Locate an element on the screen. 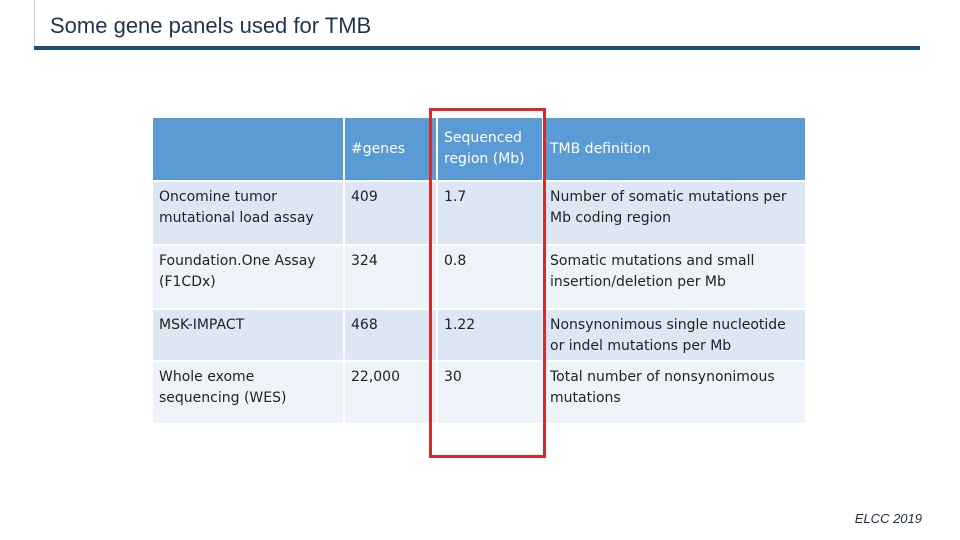 The width and height of the screenshot is (960, 540). cell-panel: Oncomine tumor mutational load assay is located at coordinates (249, 213).